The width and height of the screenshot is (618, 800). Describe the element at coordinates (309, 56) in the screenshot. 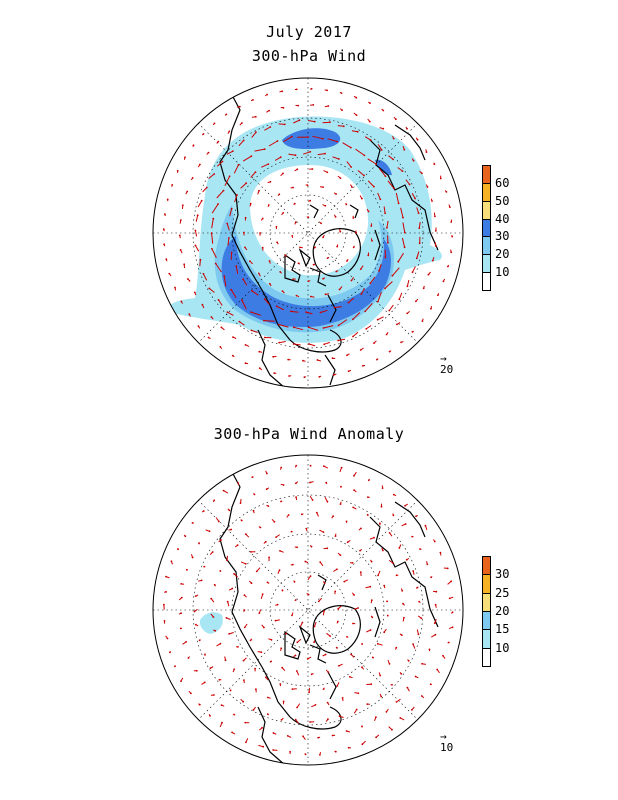

I see `panel-title-wind: 300-hPa Wind` at that location.